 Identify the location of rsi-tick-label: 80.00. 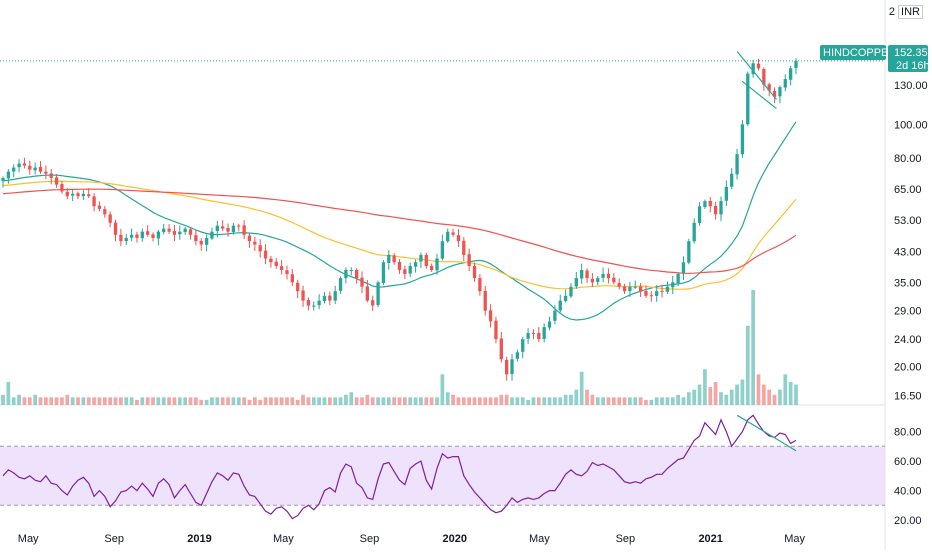
(908, 433).